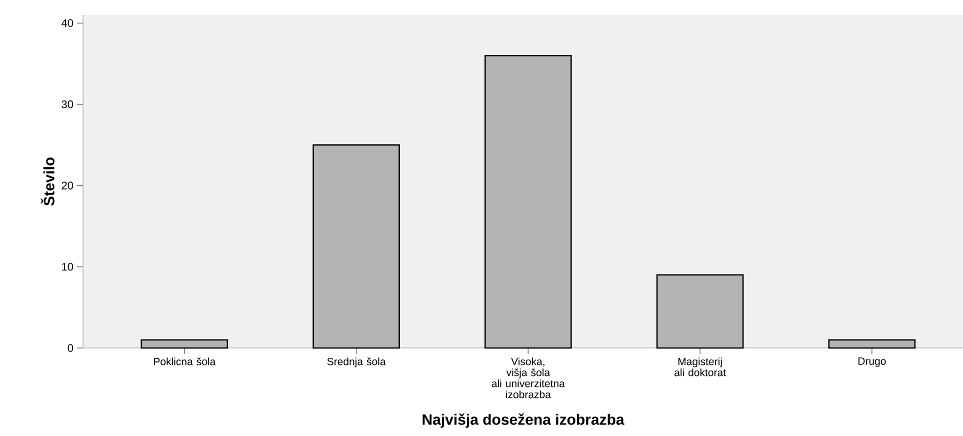 The width and height of the screenshot is (963, 436). Describe the element at coordinates (68, 23) in the screenshot. I see `y-tick-label: 40` at that location.